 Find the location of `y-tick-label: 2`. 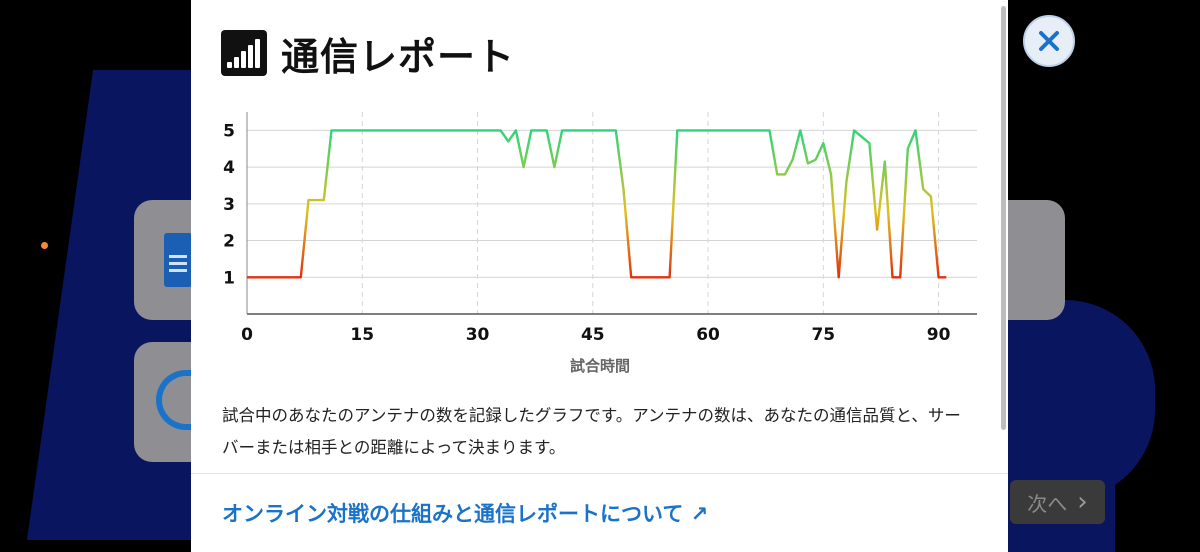

y-tick-label: 2 is located at coordinates (229, 242).